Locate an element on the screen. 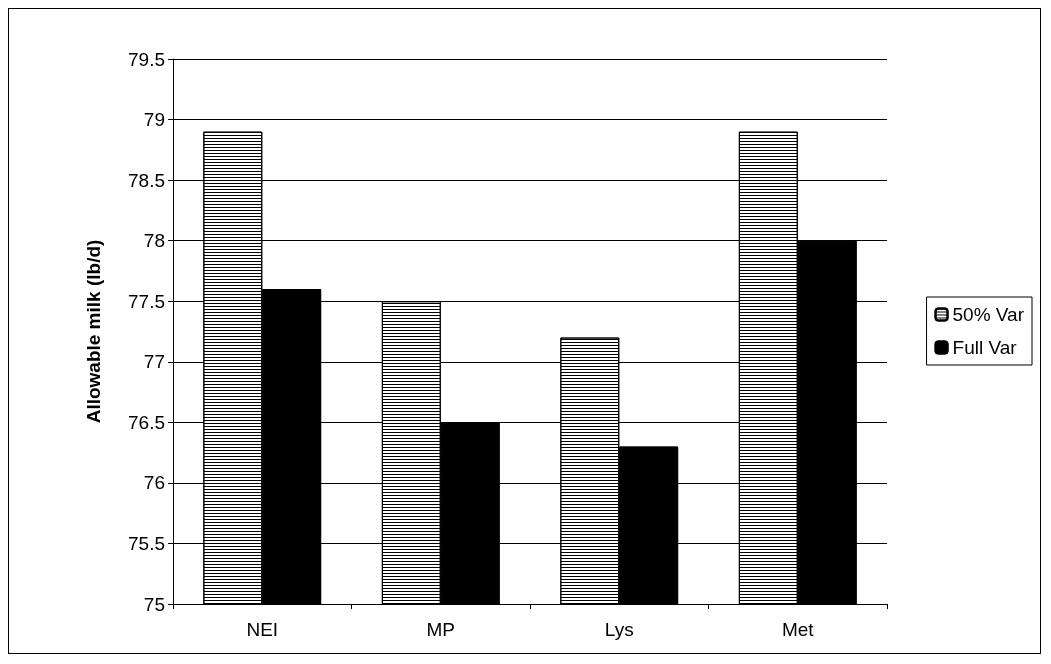 The height and width of the screenshot is (664, 1051). y-axis-title: Allowable milk (lb/d) is located at coordinates (93, 331).